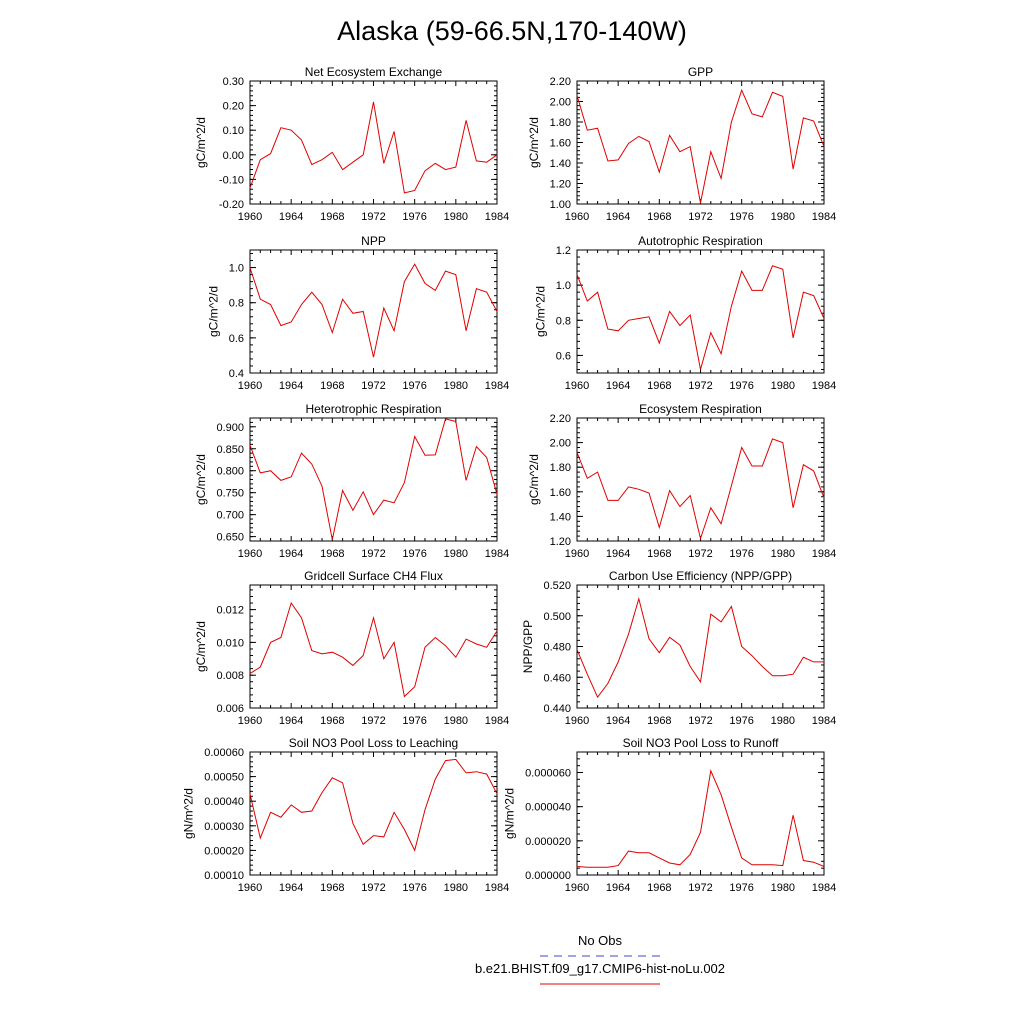  What do you see at coordinates (230, 676) in the screenshot?
I see `y-tick-label: 0.008` at bounding box center [230, 676].